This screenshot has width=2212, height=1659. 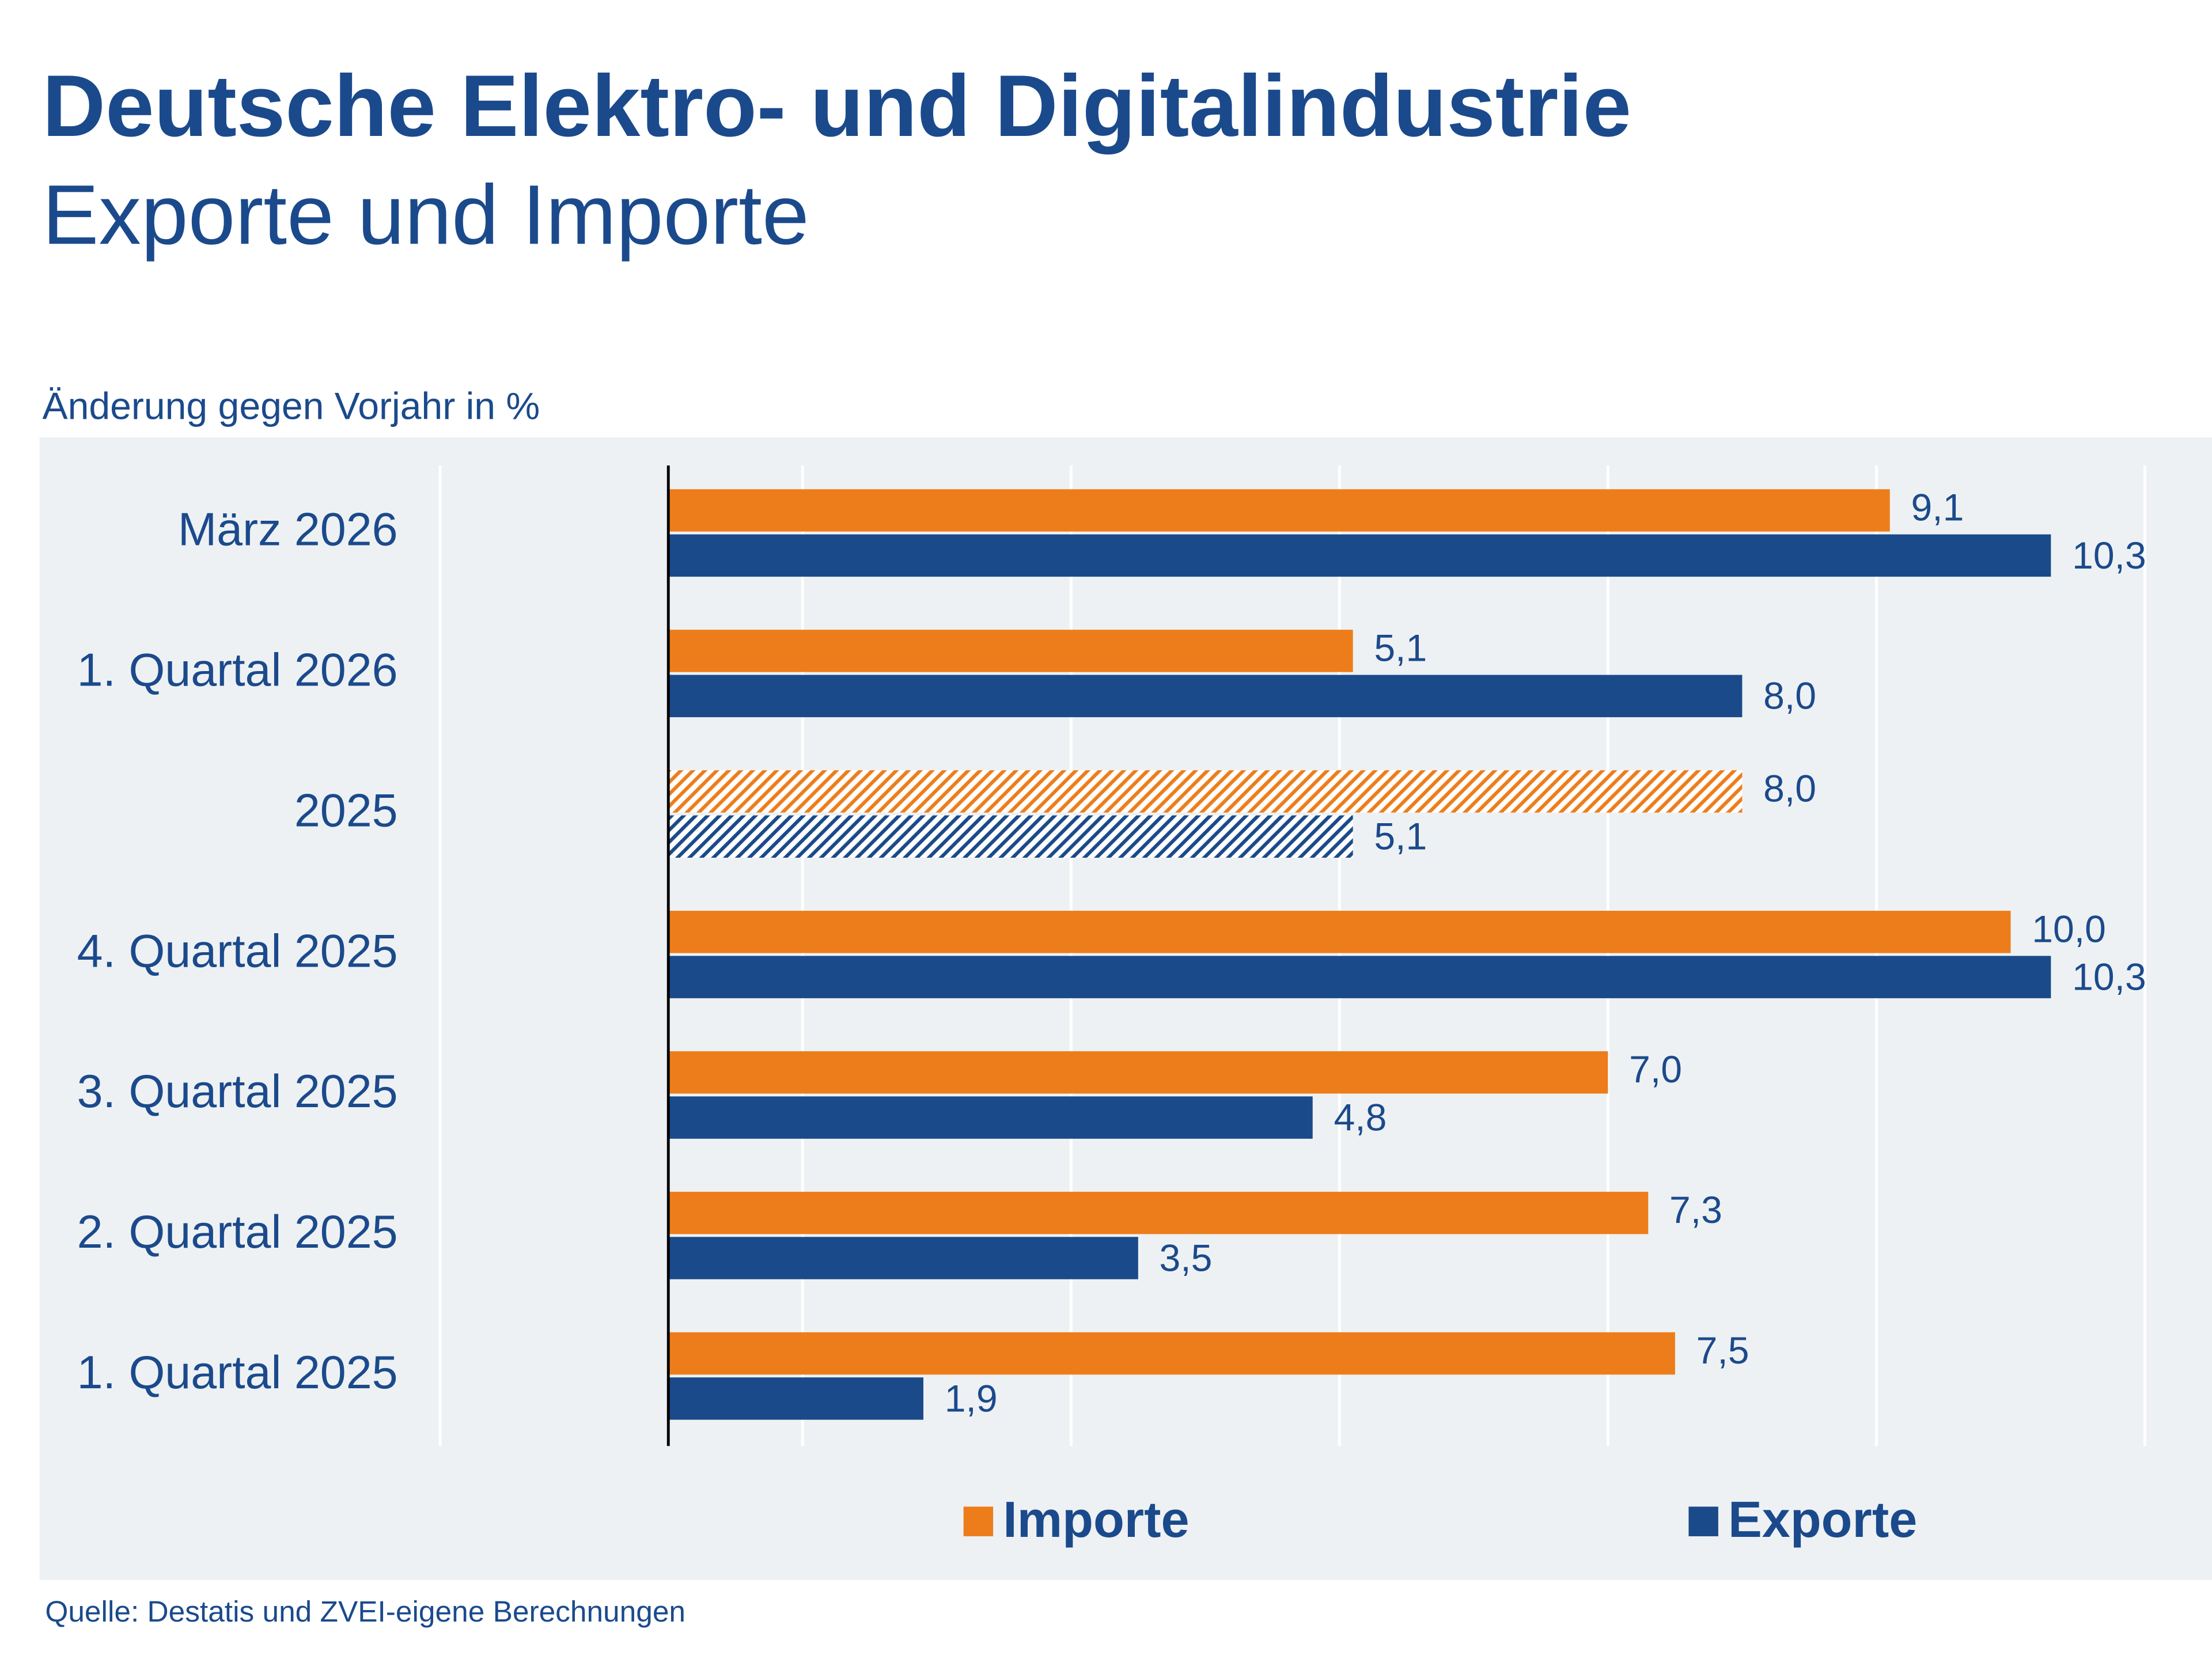 What do you see at coordinates (291, 406) in the screenshot?
I see `axis-label: Änderung gegen Vorjahr in %` at bounding box center [291, 406].